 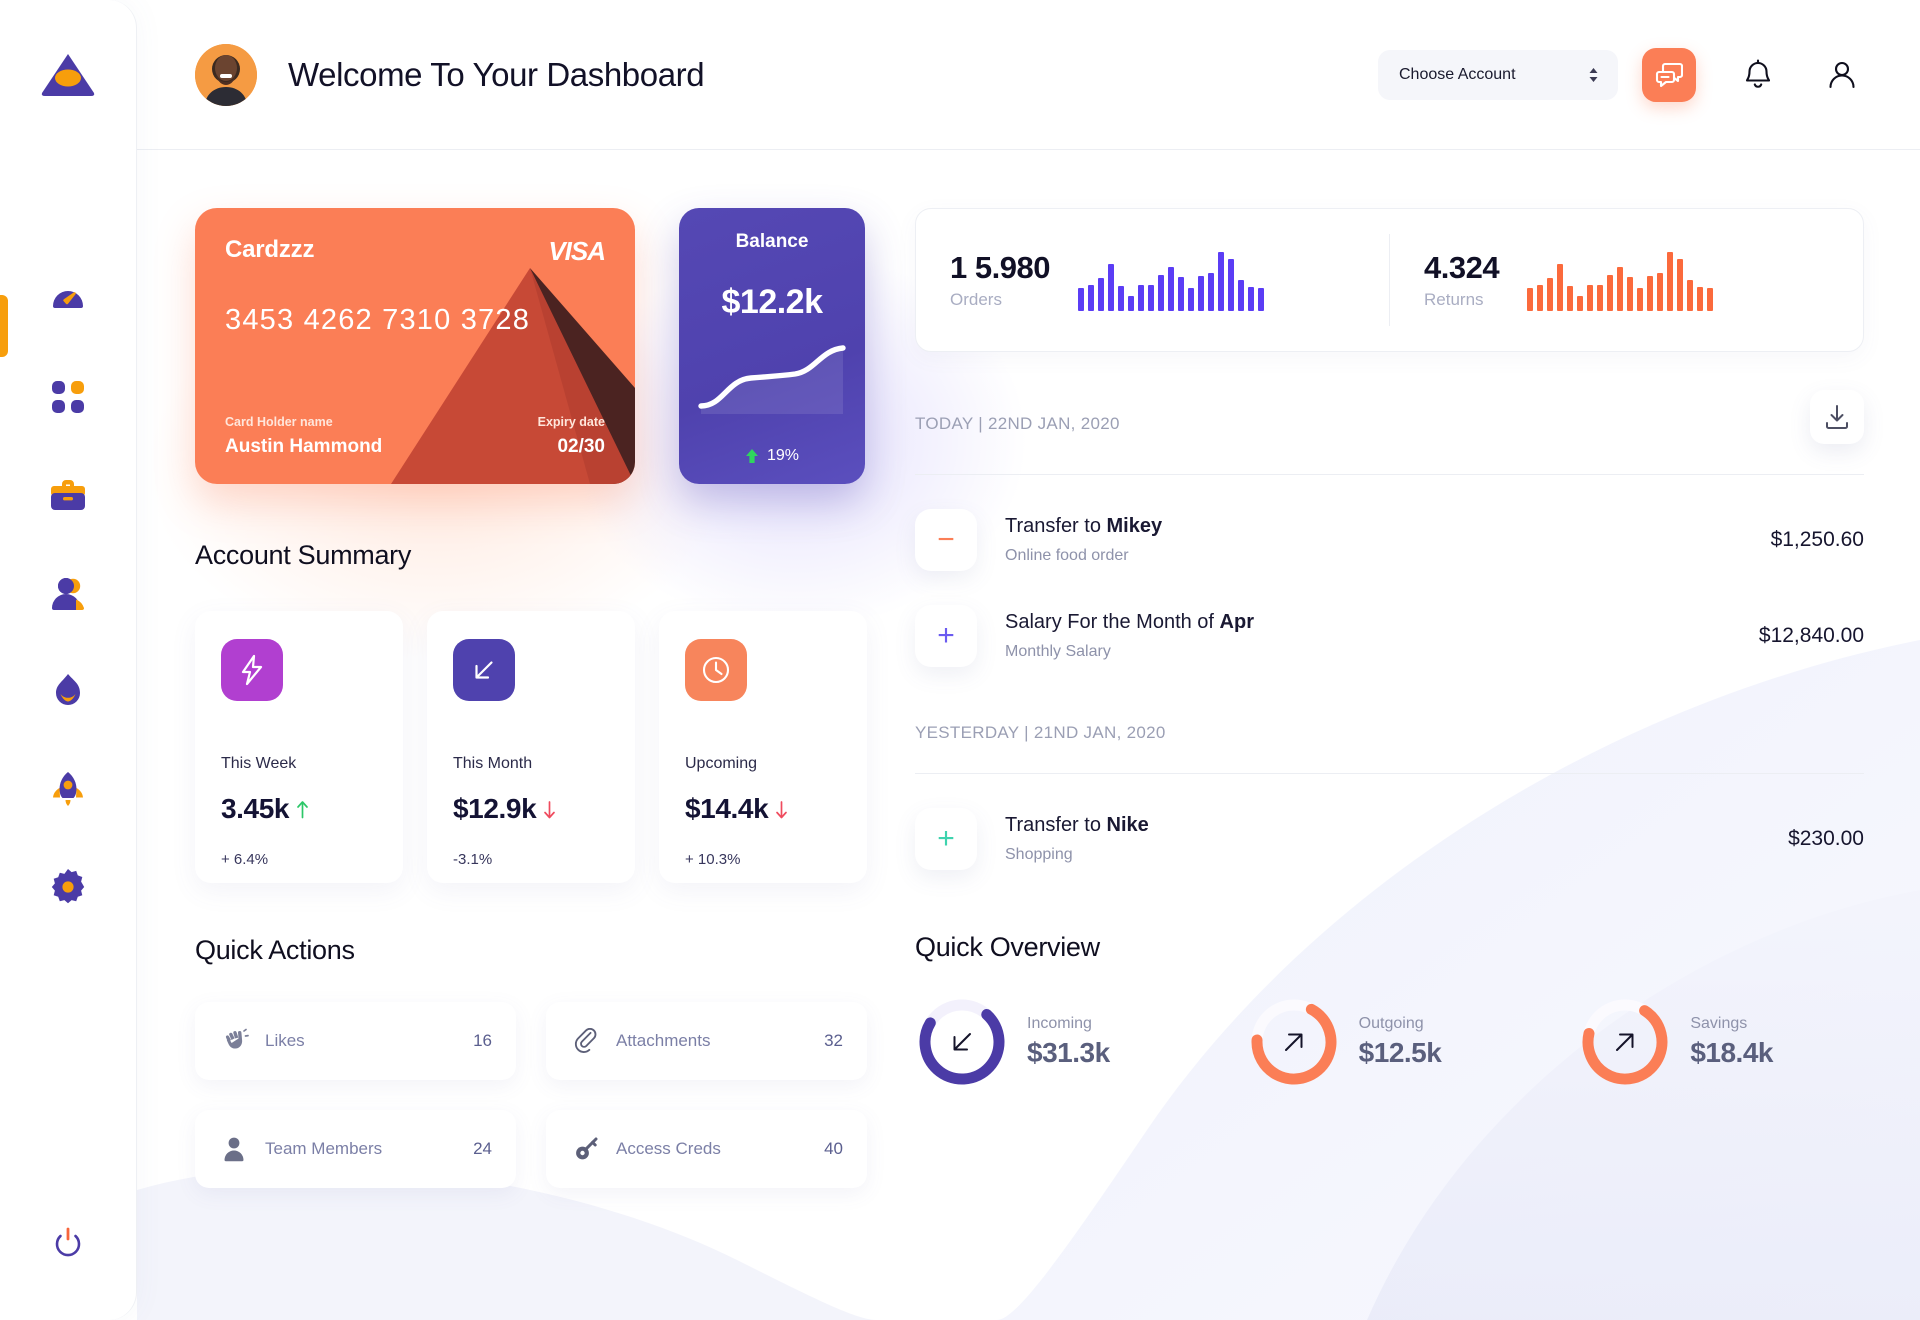 I want to click on brand-logo, so click(x=68, y=77).